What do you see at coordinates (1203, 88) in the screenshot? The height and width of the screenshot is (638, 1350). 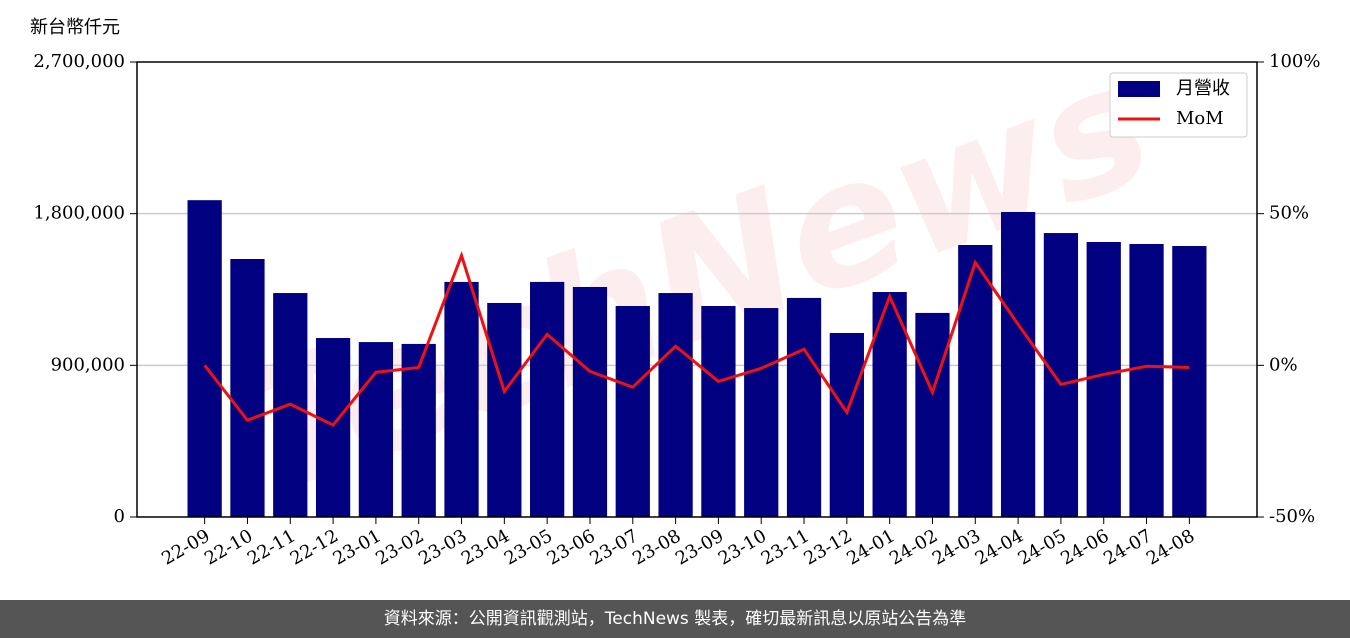 I see `legend-label: 月營收` at bounding box center [1203, 88].